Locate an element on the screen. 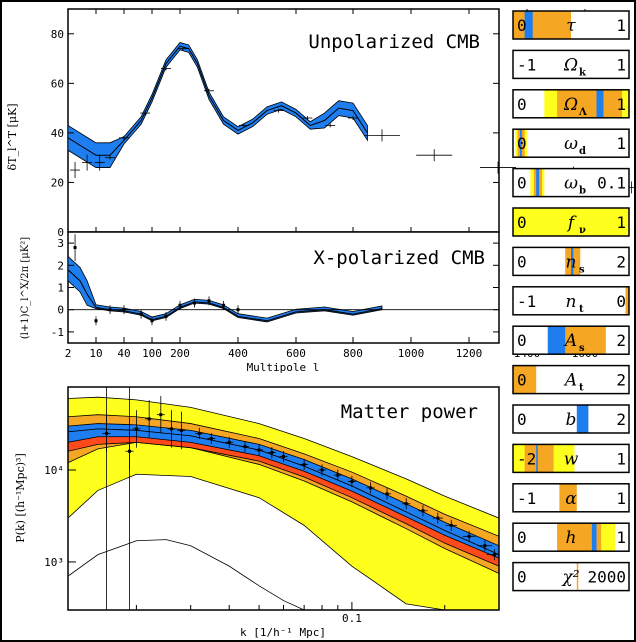 This screenshot has width=636, height=642. param-high-label: 2000 is located at coordinates (606, 577).